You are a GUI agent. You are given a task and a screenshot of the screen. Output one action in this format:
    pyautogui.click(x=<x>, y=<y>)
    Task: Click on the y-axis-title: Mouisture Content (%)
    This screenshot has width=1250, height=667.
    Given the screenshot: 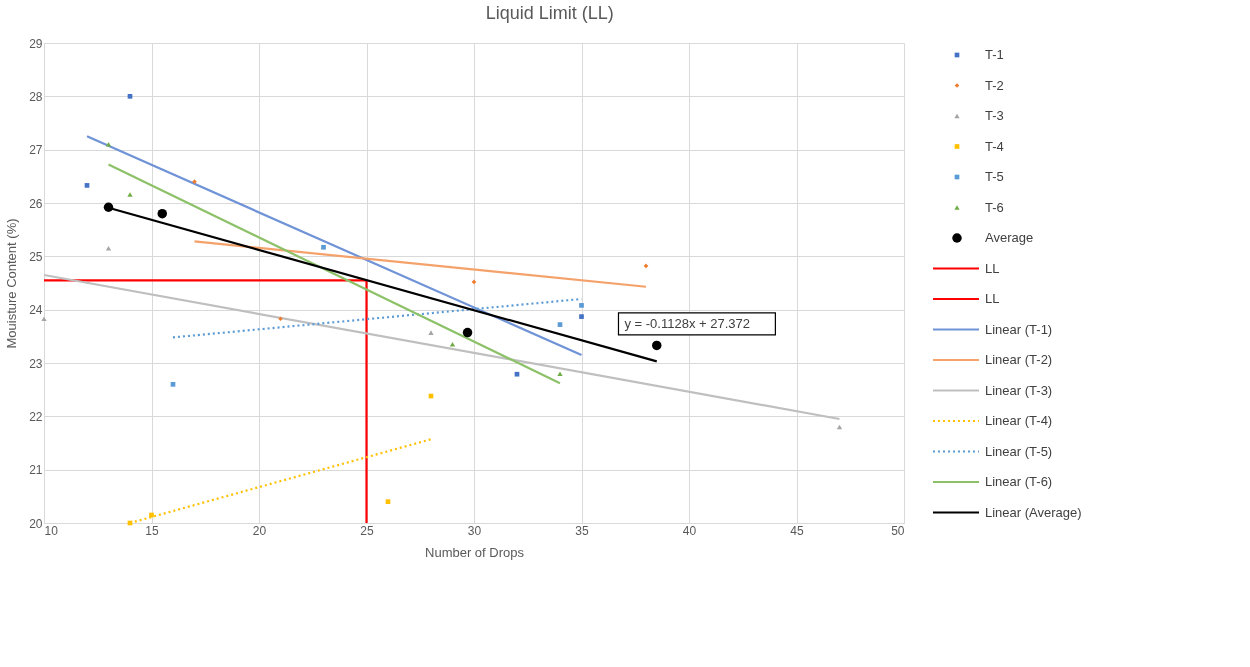 What is the action you would take?
    pyautogui.click(x=12, y=283)
    